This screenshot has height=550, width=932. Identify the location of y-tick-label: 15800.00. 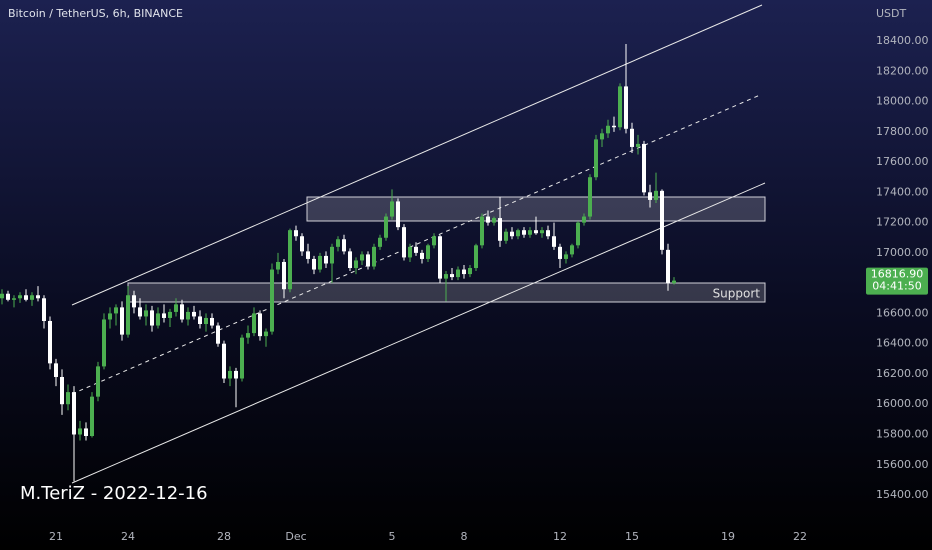
(902, 433).